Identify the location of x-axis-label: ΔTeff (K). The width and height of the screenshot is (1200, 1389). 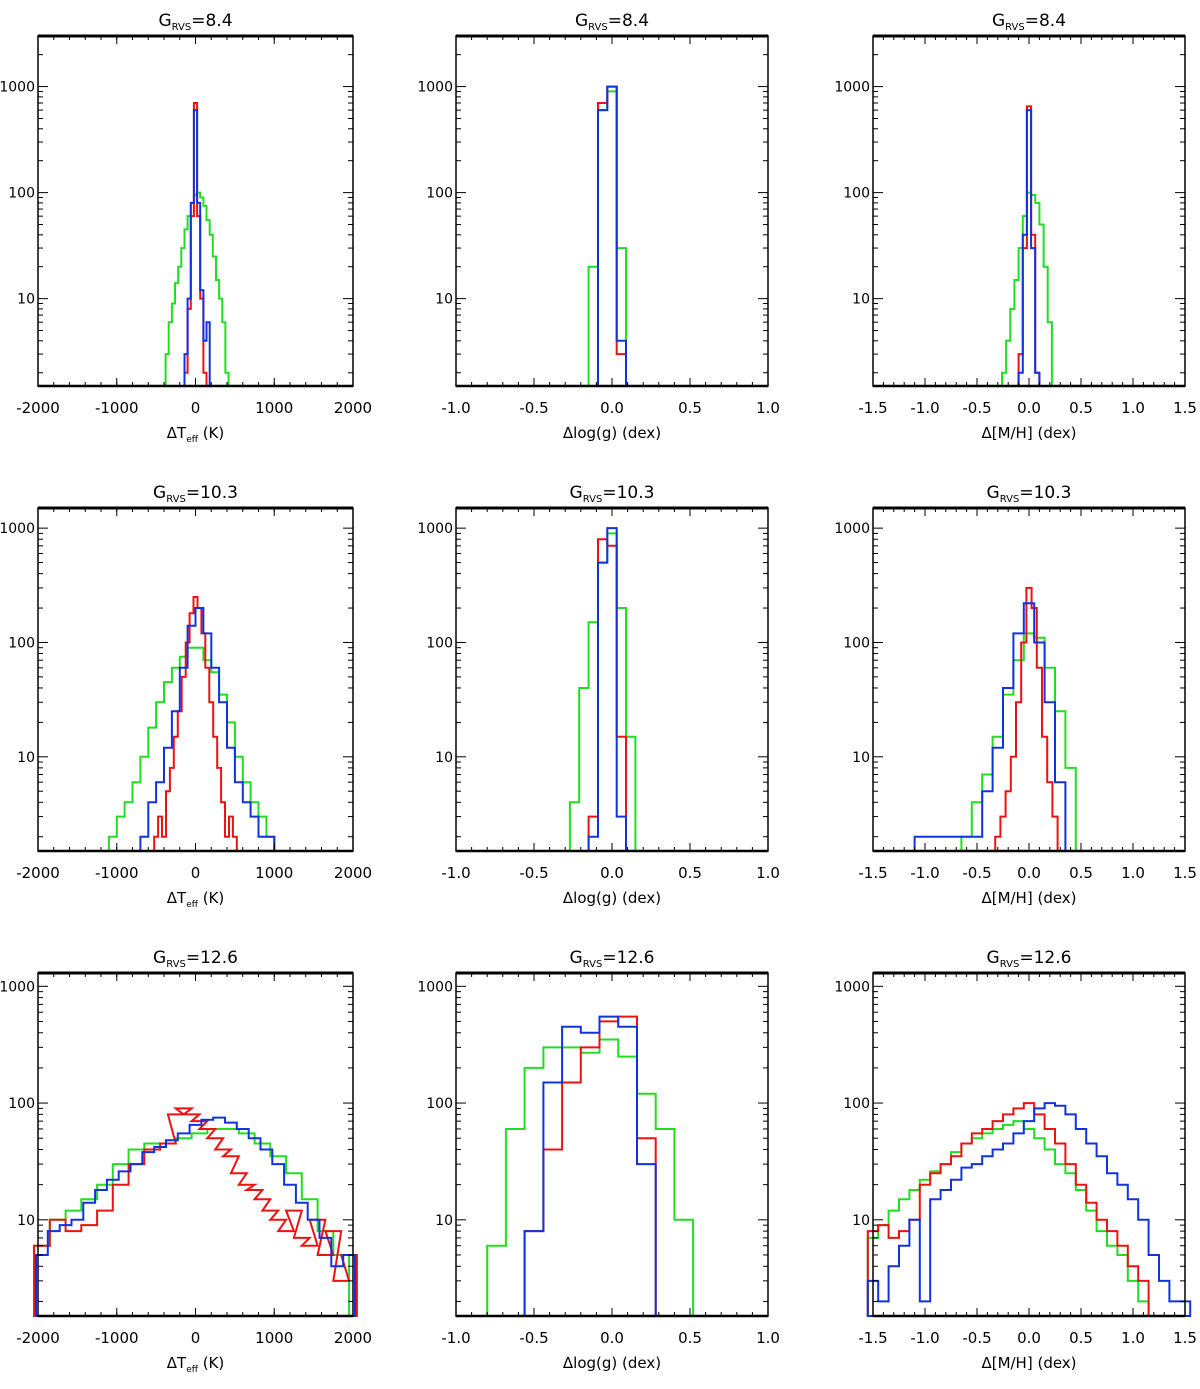
(196, 1364).